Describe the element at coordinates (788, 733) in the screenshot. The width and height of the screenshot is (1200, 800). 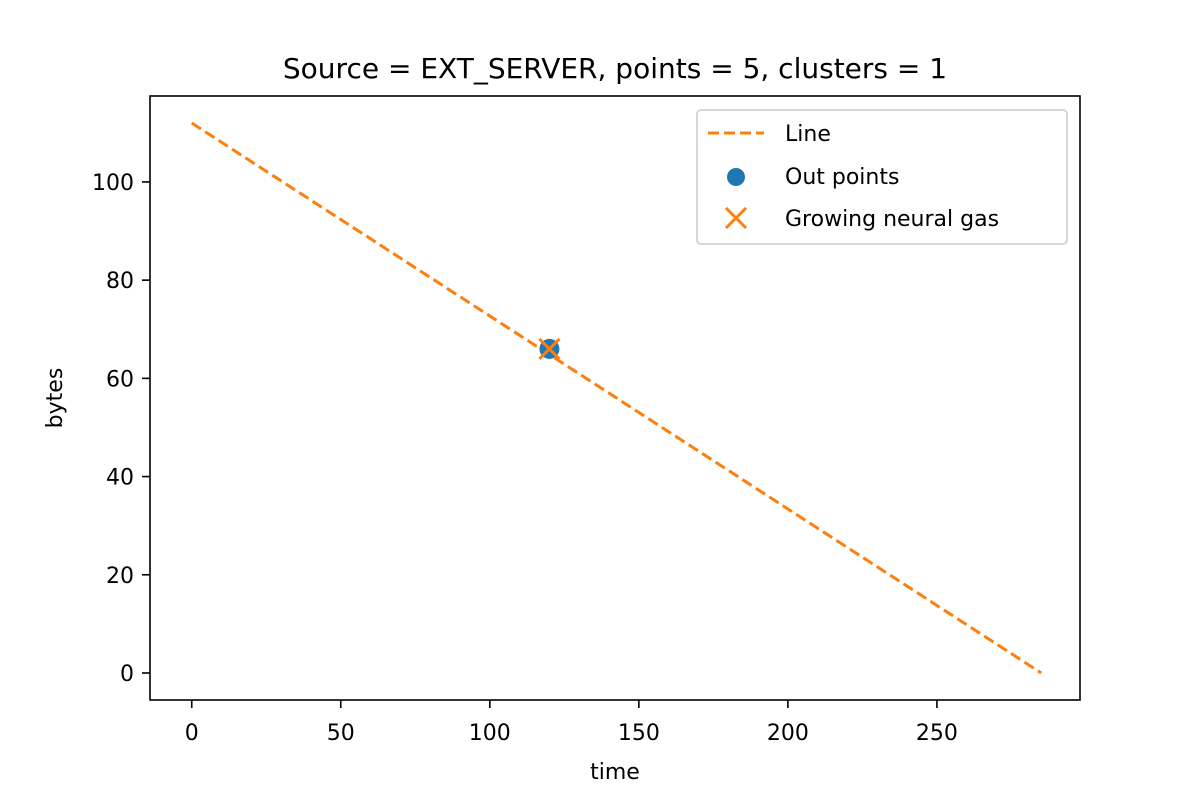
I see `x-tick-label: 200` at that location.